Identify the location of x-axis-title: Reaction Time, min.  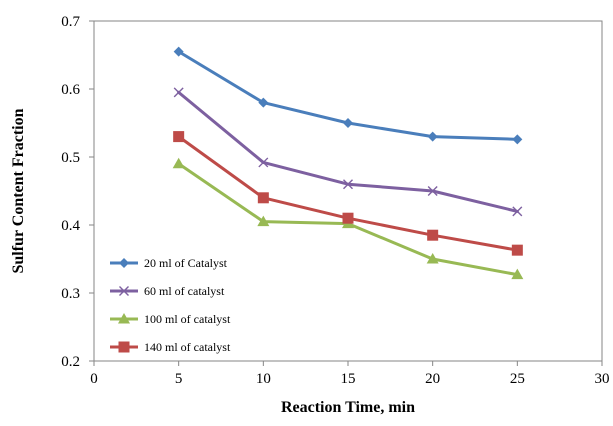
(348, 407).